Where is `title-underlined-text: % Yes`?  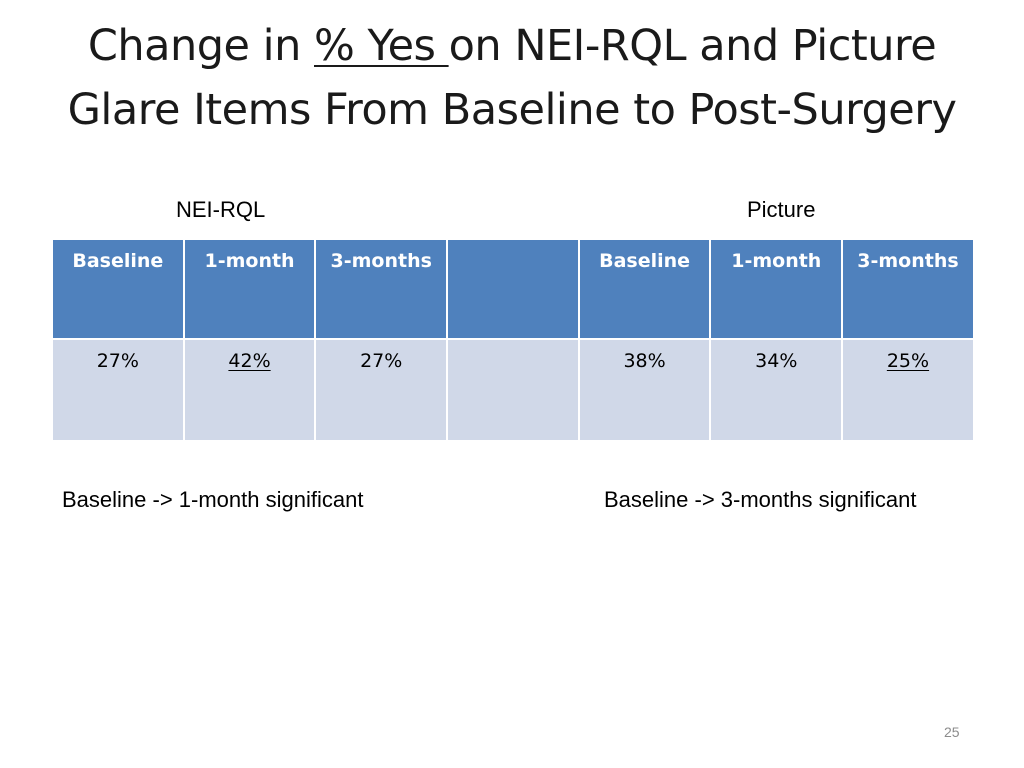 title-underlined-text: % Yes is located at coordinates (381, 46).